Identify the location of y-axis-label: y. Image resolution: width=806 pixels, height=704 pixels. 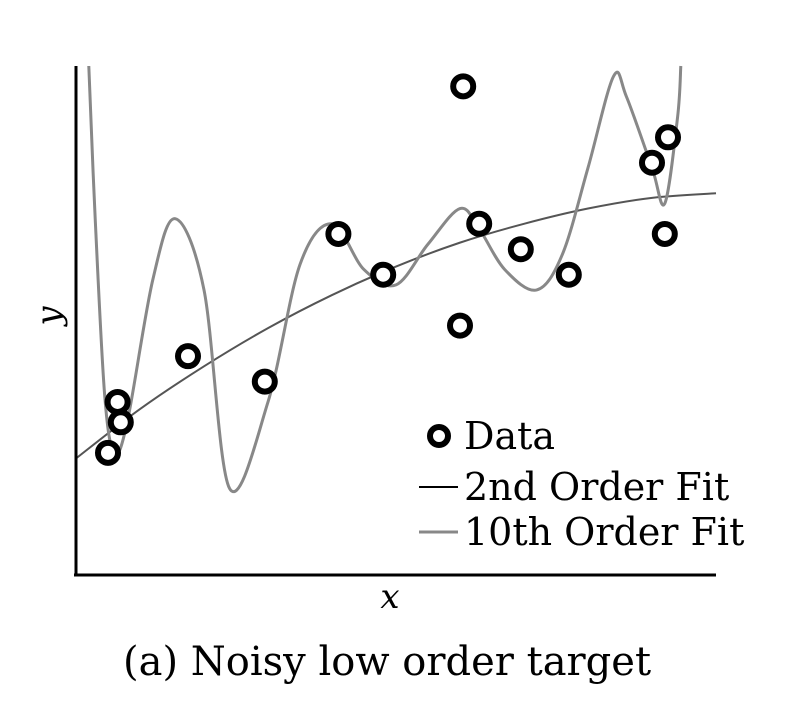
(49, 317).